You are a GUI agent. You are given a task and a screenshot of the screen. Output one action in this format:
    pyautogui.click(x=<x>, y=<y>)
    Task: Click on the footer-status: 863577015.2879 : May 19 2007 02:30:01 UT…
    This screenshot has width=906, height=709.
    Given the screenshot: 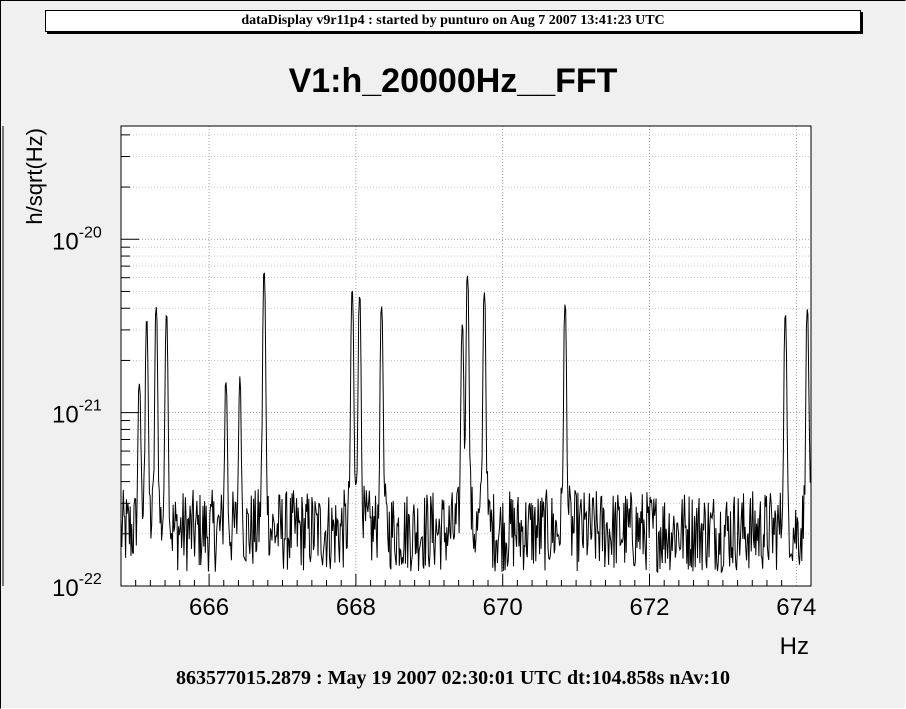 What is the action you would take?
    pyautogui.click(x=453, y=678)
    